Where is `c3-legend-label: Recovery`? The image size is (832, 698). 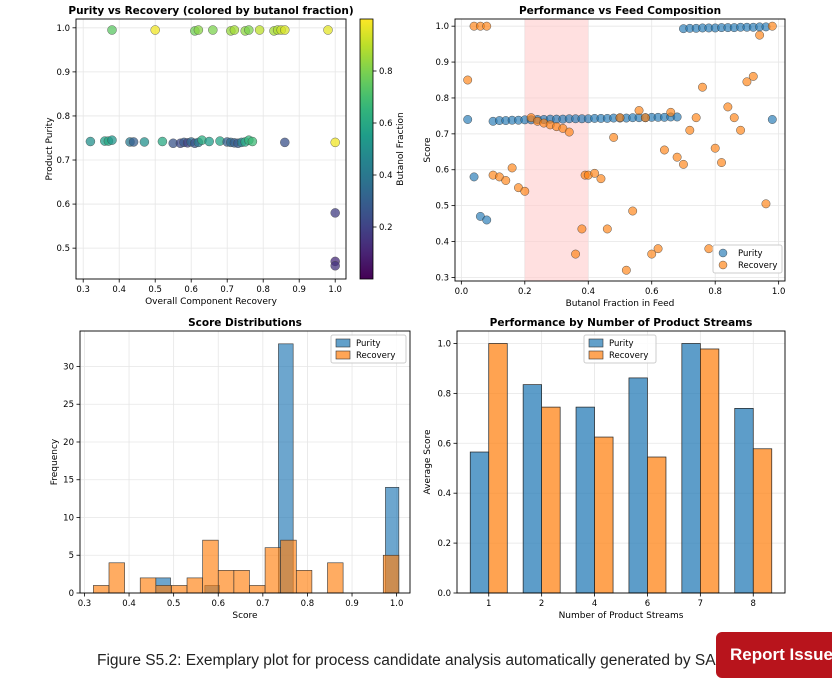
c3-legend-label: Recovery is located at coordinates (375, 356).